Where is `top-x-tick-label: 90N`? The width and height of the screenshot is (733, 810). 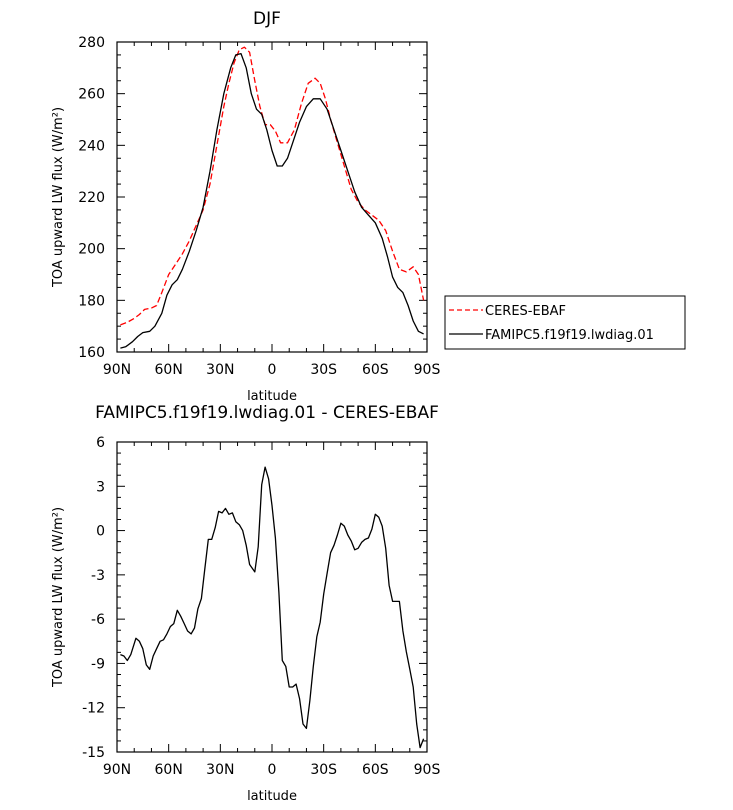 top-x-tick-label: 90N is located at coordinates (117, 370).